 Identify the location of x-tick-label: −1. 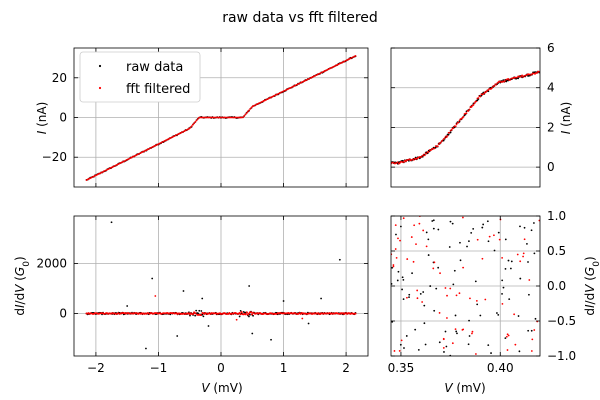
(159, 368).